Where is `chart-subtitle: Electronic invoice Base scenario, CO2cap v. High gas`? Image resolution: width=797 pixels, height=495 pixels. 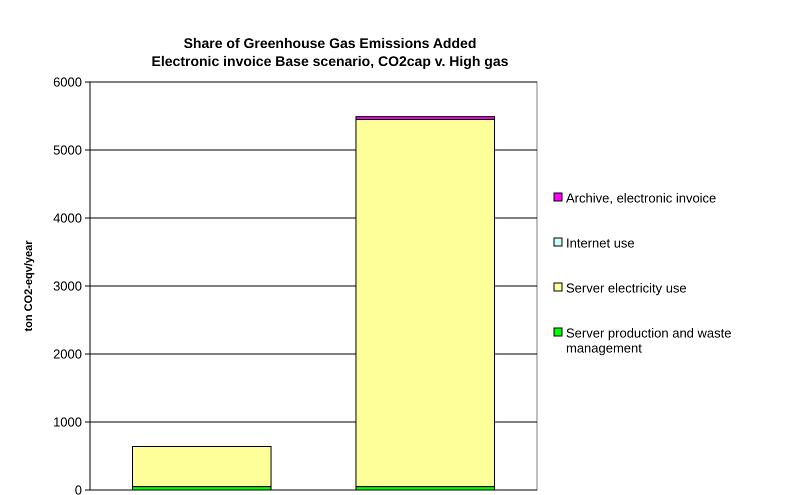 chart-subtitle: Electronic invoice Base scenario, CO2cap v. High gas is located at coordinates (330, 61).